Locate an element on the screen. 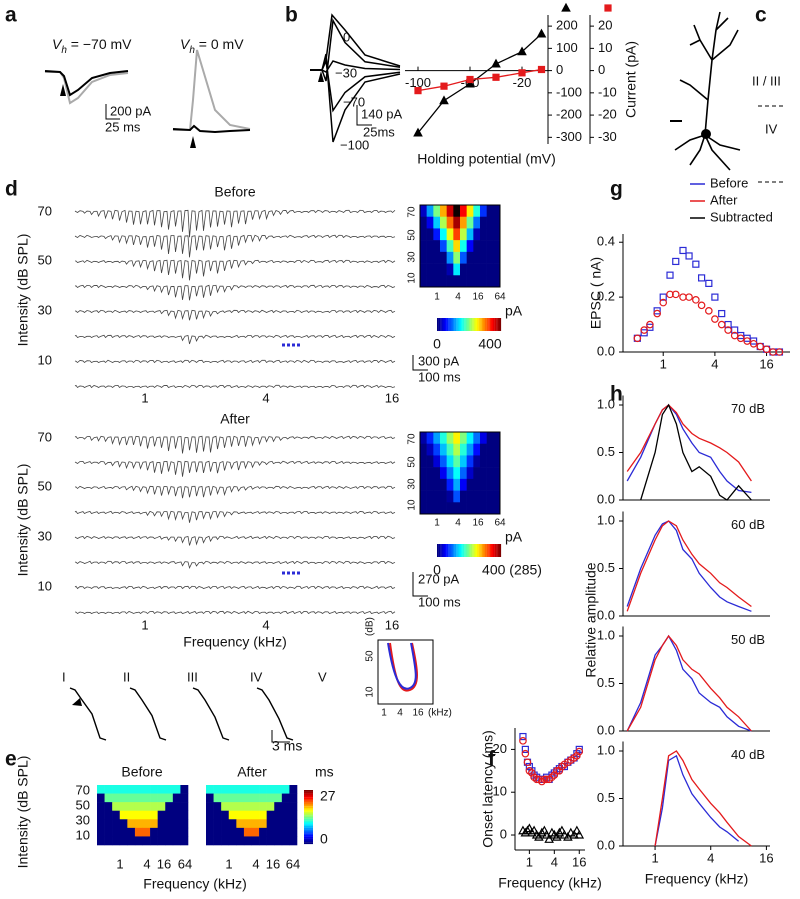 The image size is (800, 899). y-tick-label: 20 is located at coordinates (605, 25).